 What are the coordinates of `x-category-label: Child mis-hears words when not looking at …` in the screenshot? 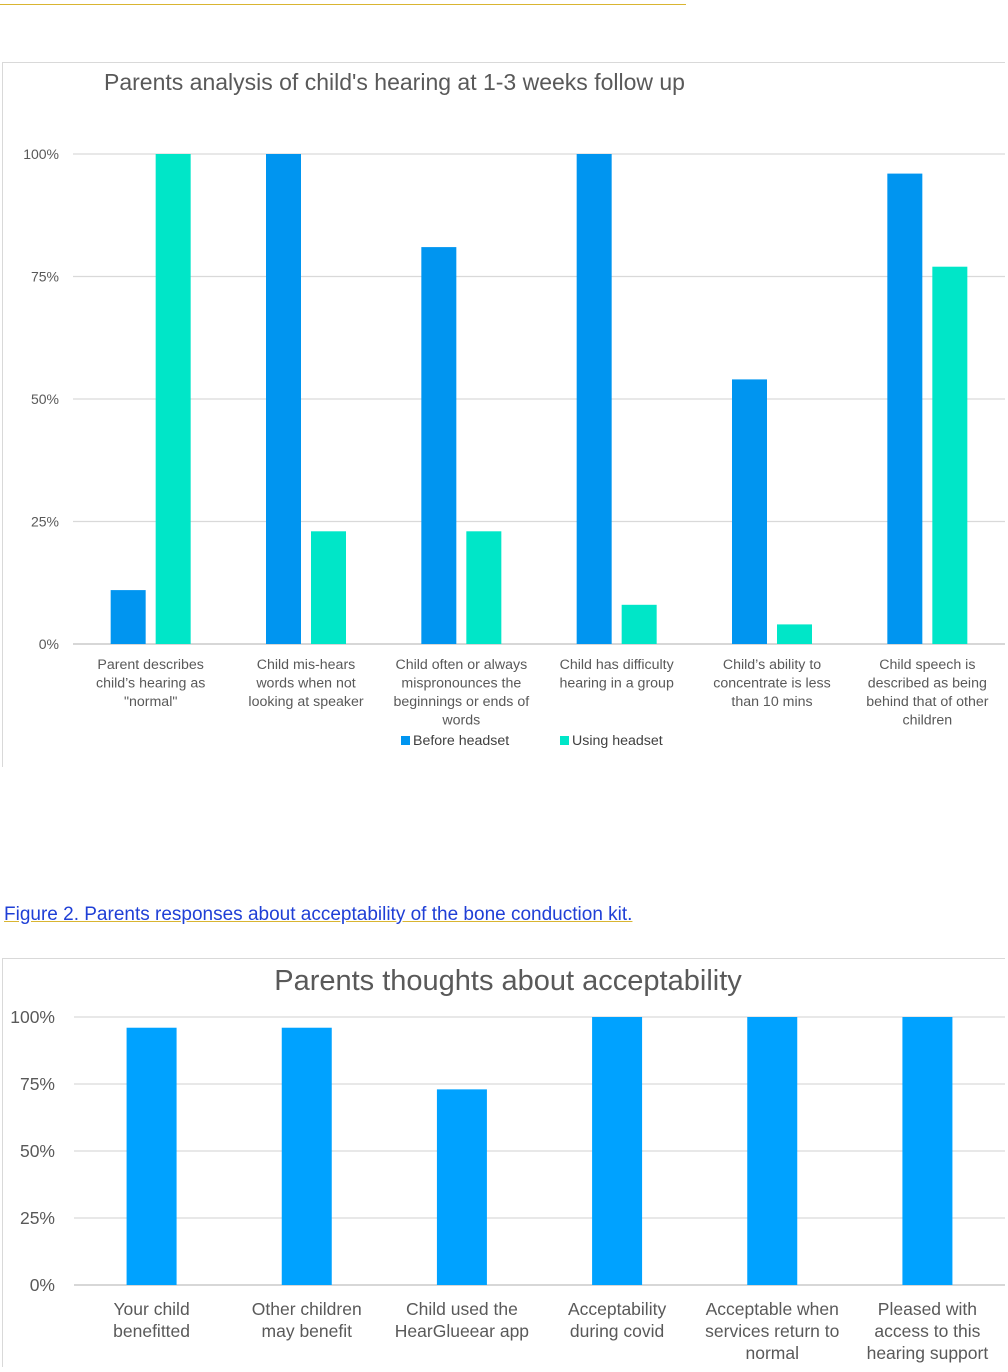 It's located at (305, 683).